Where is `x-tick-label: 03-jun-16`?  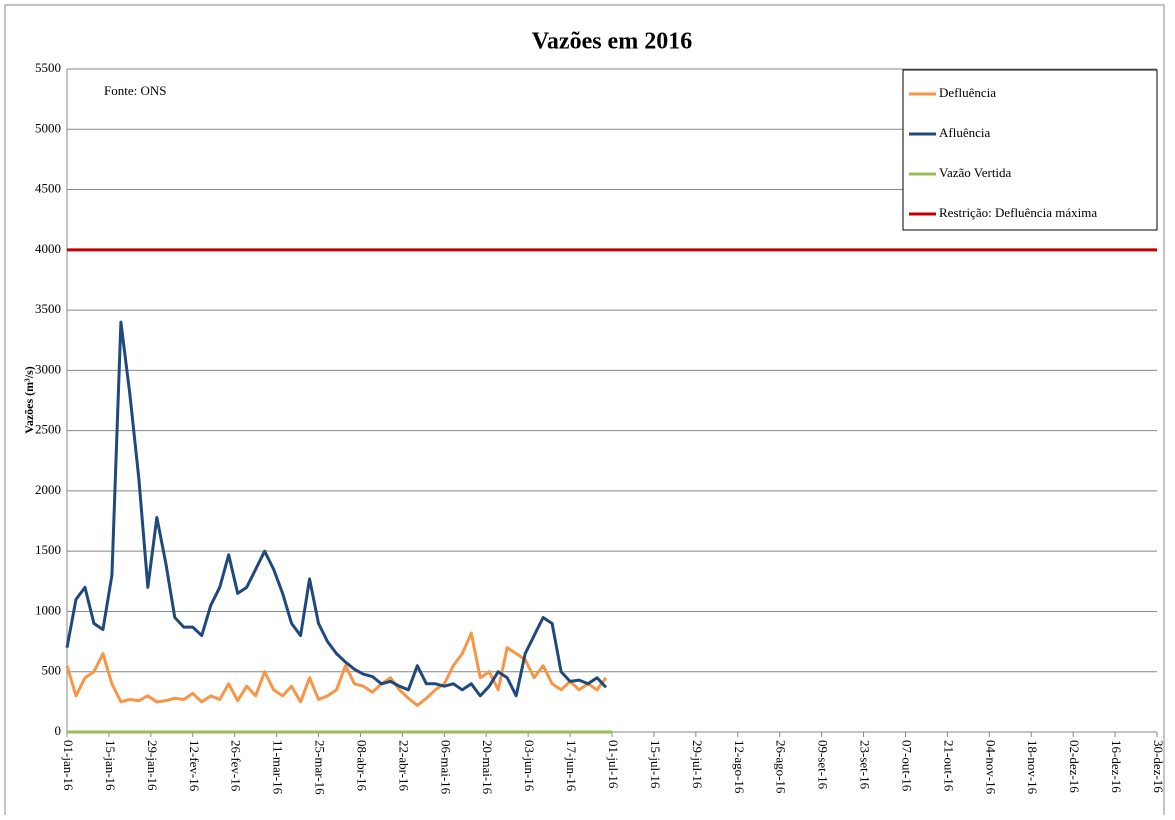 x-tick-label: 03-jun-16 is located at coordinates (529, 766).